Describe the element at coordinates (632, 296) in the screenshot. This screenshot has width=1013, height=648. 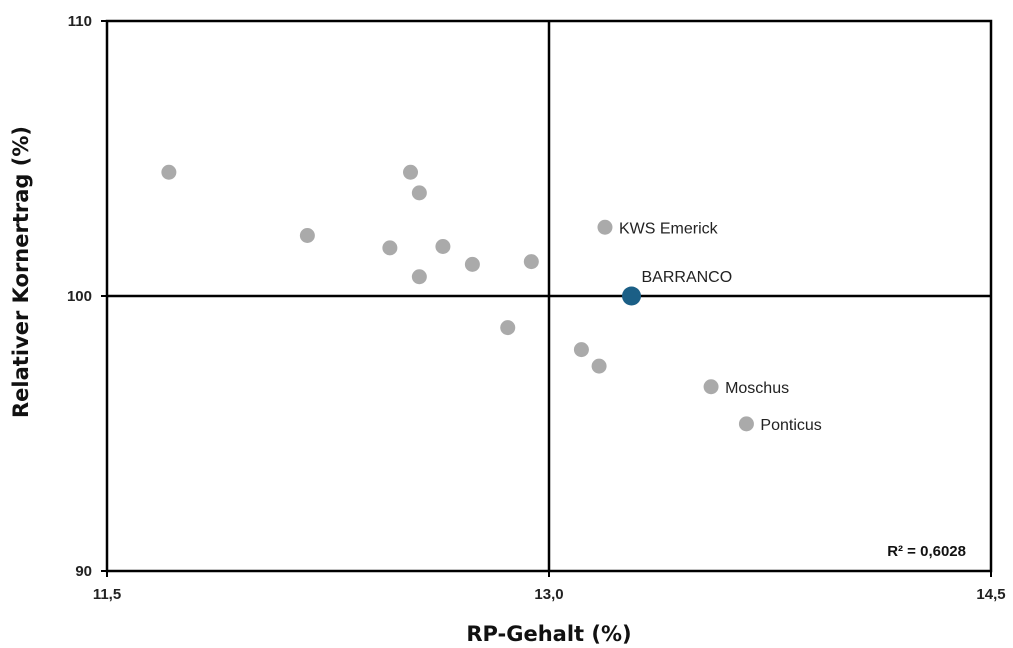
I see `highlighted-data-point` at that location.